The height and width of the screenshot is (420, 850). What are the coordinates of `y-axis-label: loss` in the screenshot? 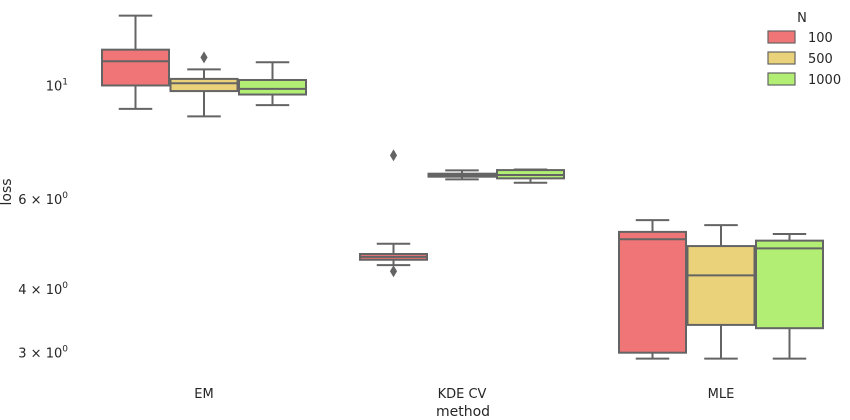 It's located at (7, 191).